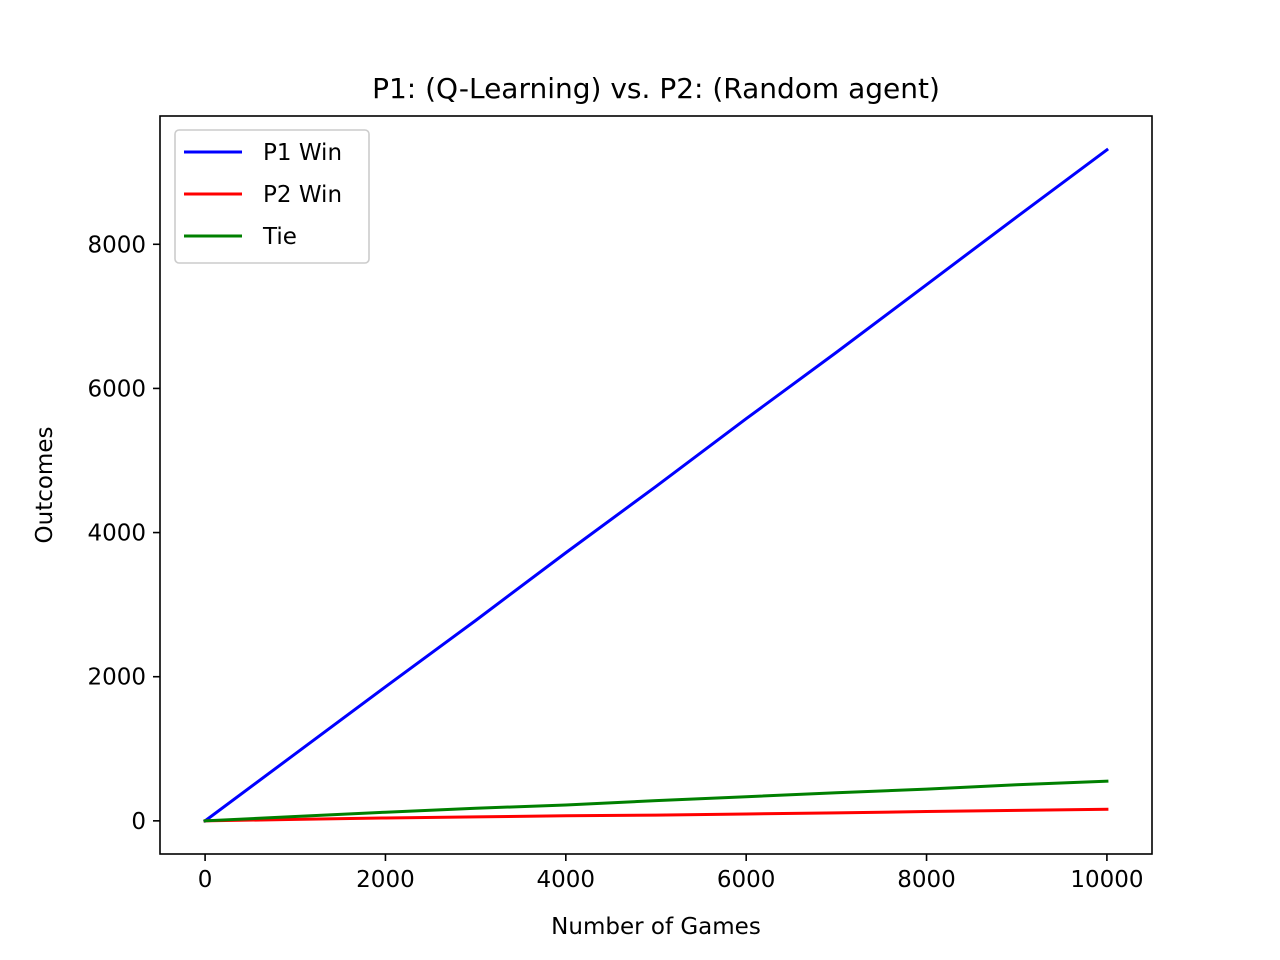 The width and height of the screenshot is (1280, 960). I want to click on x-tick-label: 0, so click(205, 880).